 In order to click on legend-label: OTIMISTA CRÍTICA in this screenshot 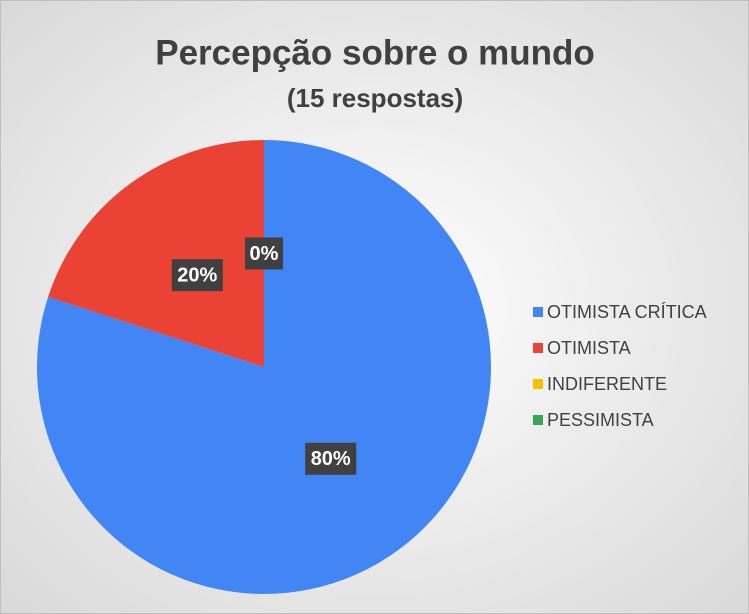, I will do `click(627, 312)`.